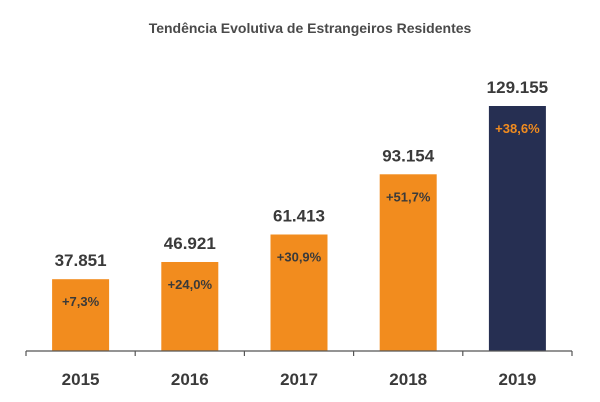  Describe the element at coordinates (517, 228) in the screenshot. I see `bar-2019` at that location.